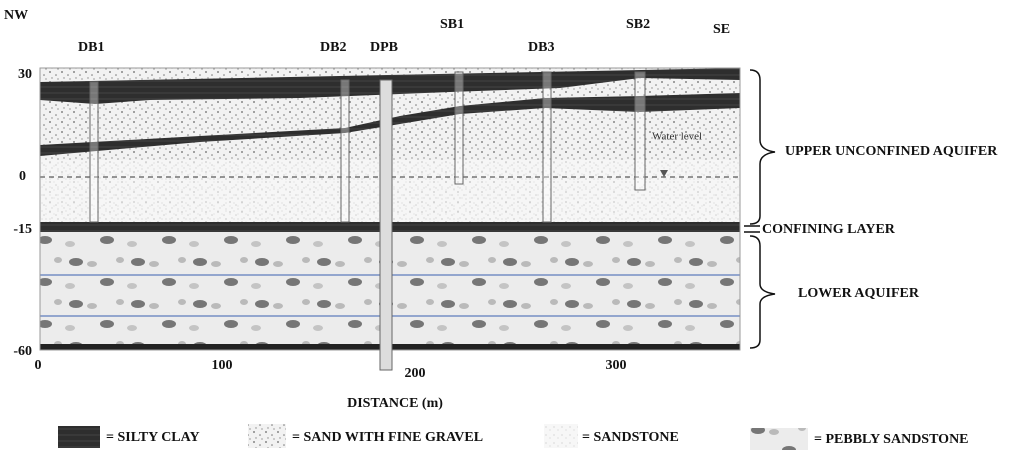 The image size is (1036, 454). I want to click on well-label: SB1, so click(452, 24).